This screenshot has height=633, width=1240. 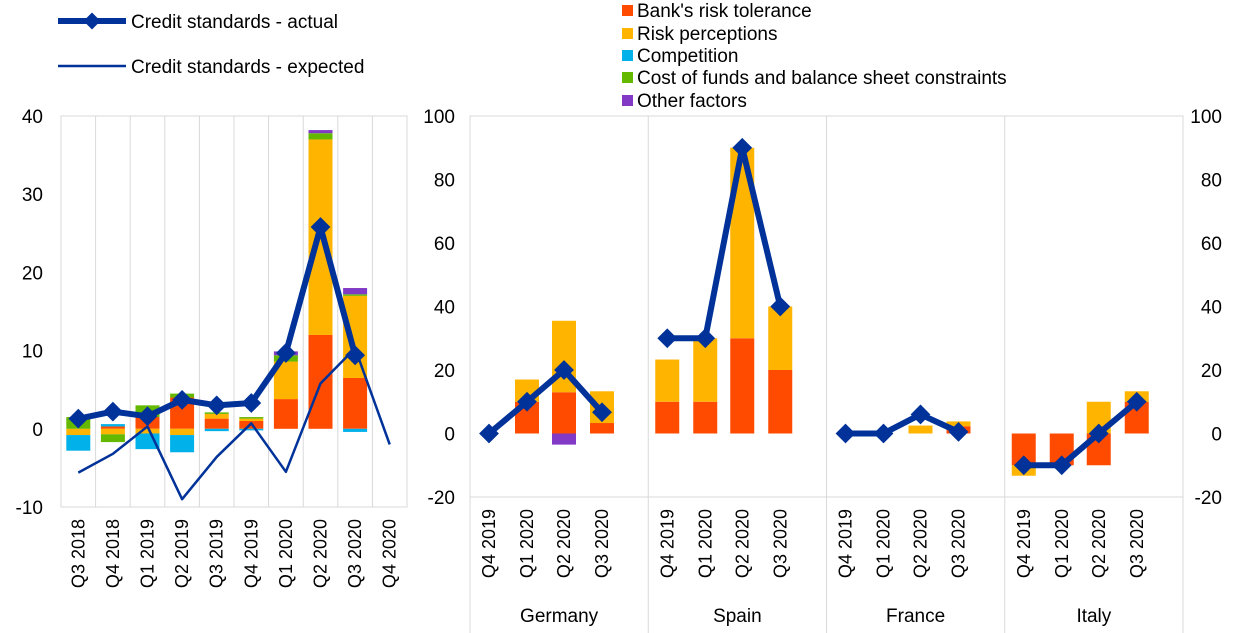 I want to click on marker-actual-q1-2020, so click(x=286, y=353).